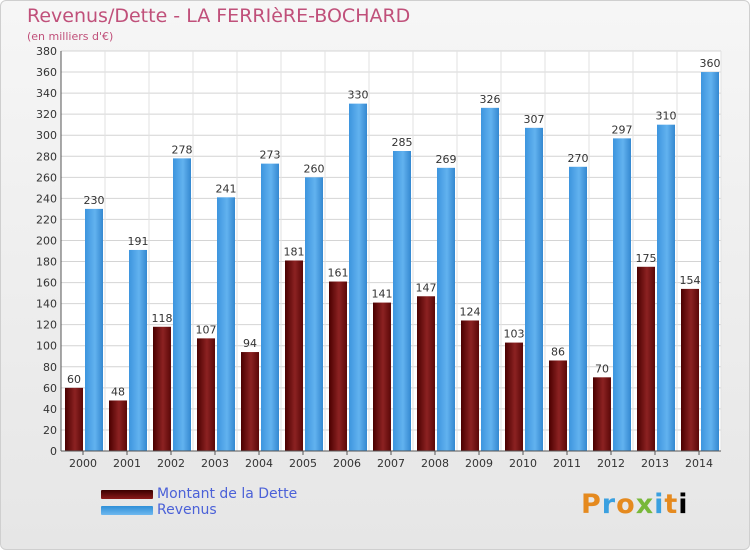 This screenshot has width=750, height=550. Describe the element at coordinates (347, 463) in the screenshot. I see `x-tick-label: 2006` at that location.